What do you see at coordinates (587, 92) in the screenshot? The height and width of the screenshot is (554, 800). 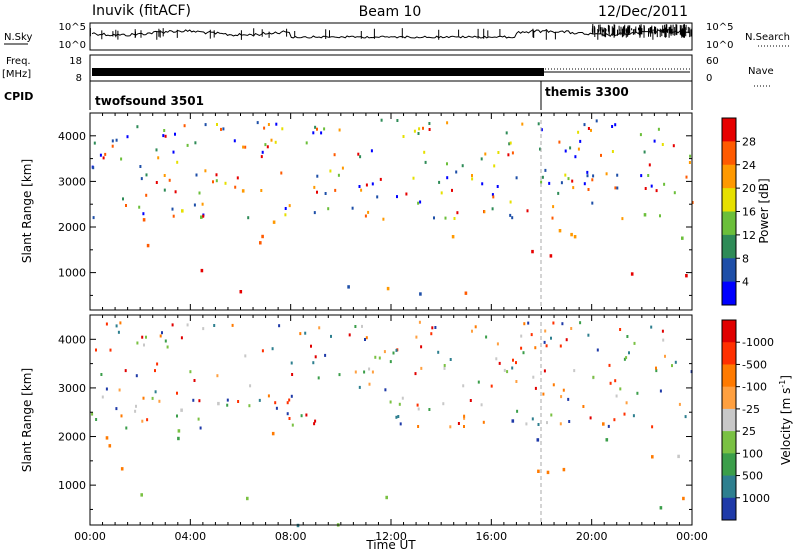 I see `cpid-segment-2: themis 3300` at bounding box center [587, 92].